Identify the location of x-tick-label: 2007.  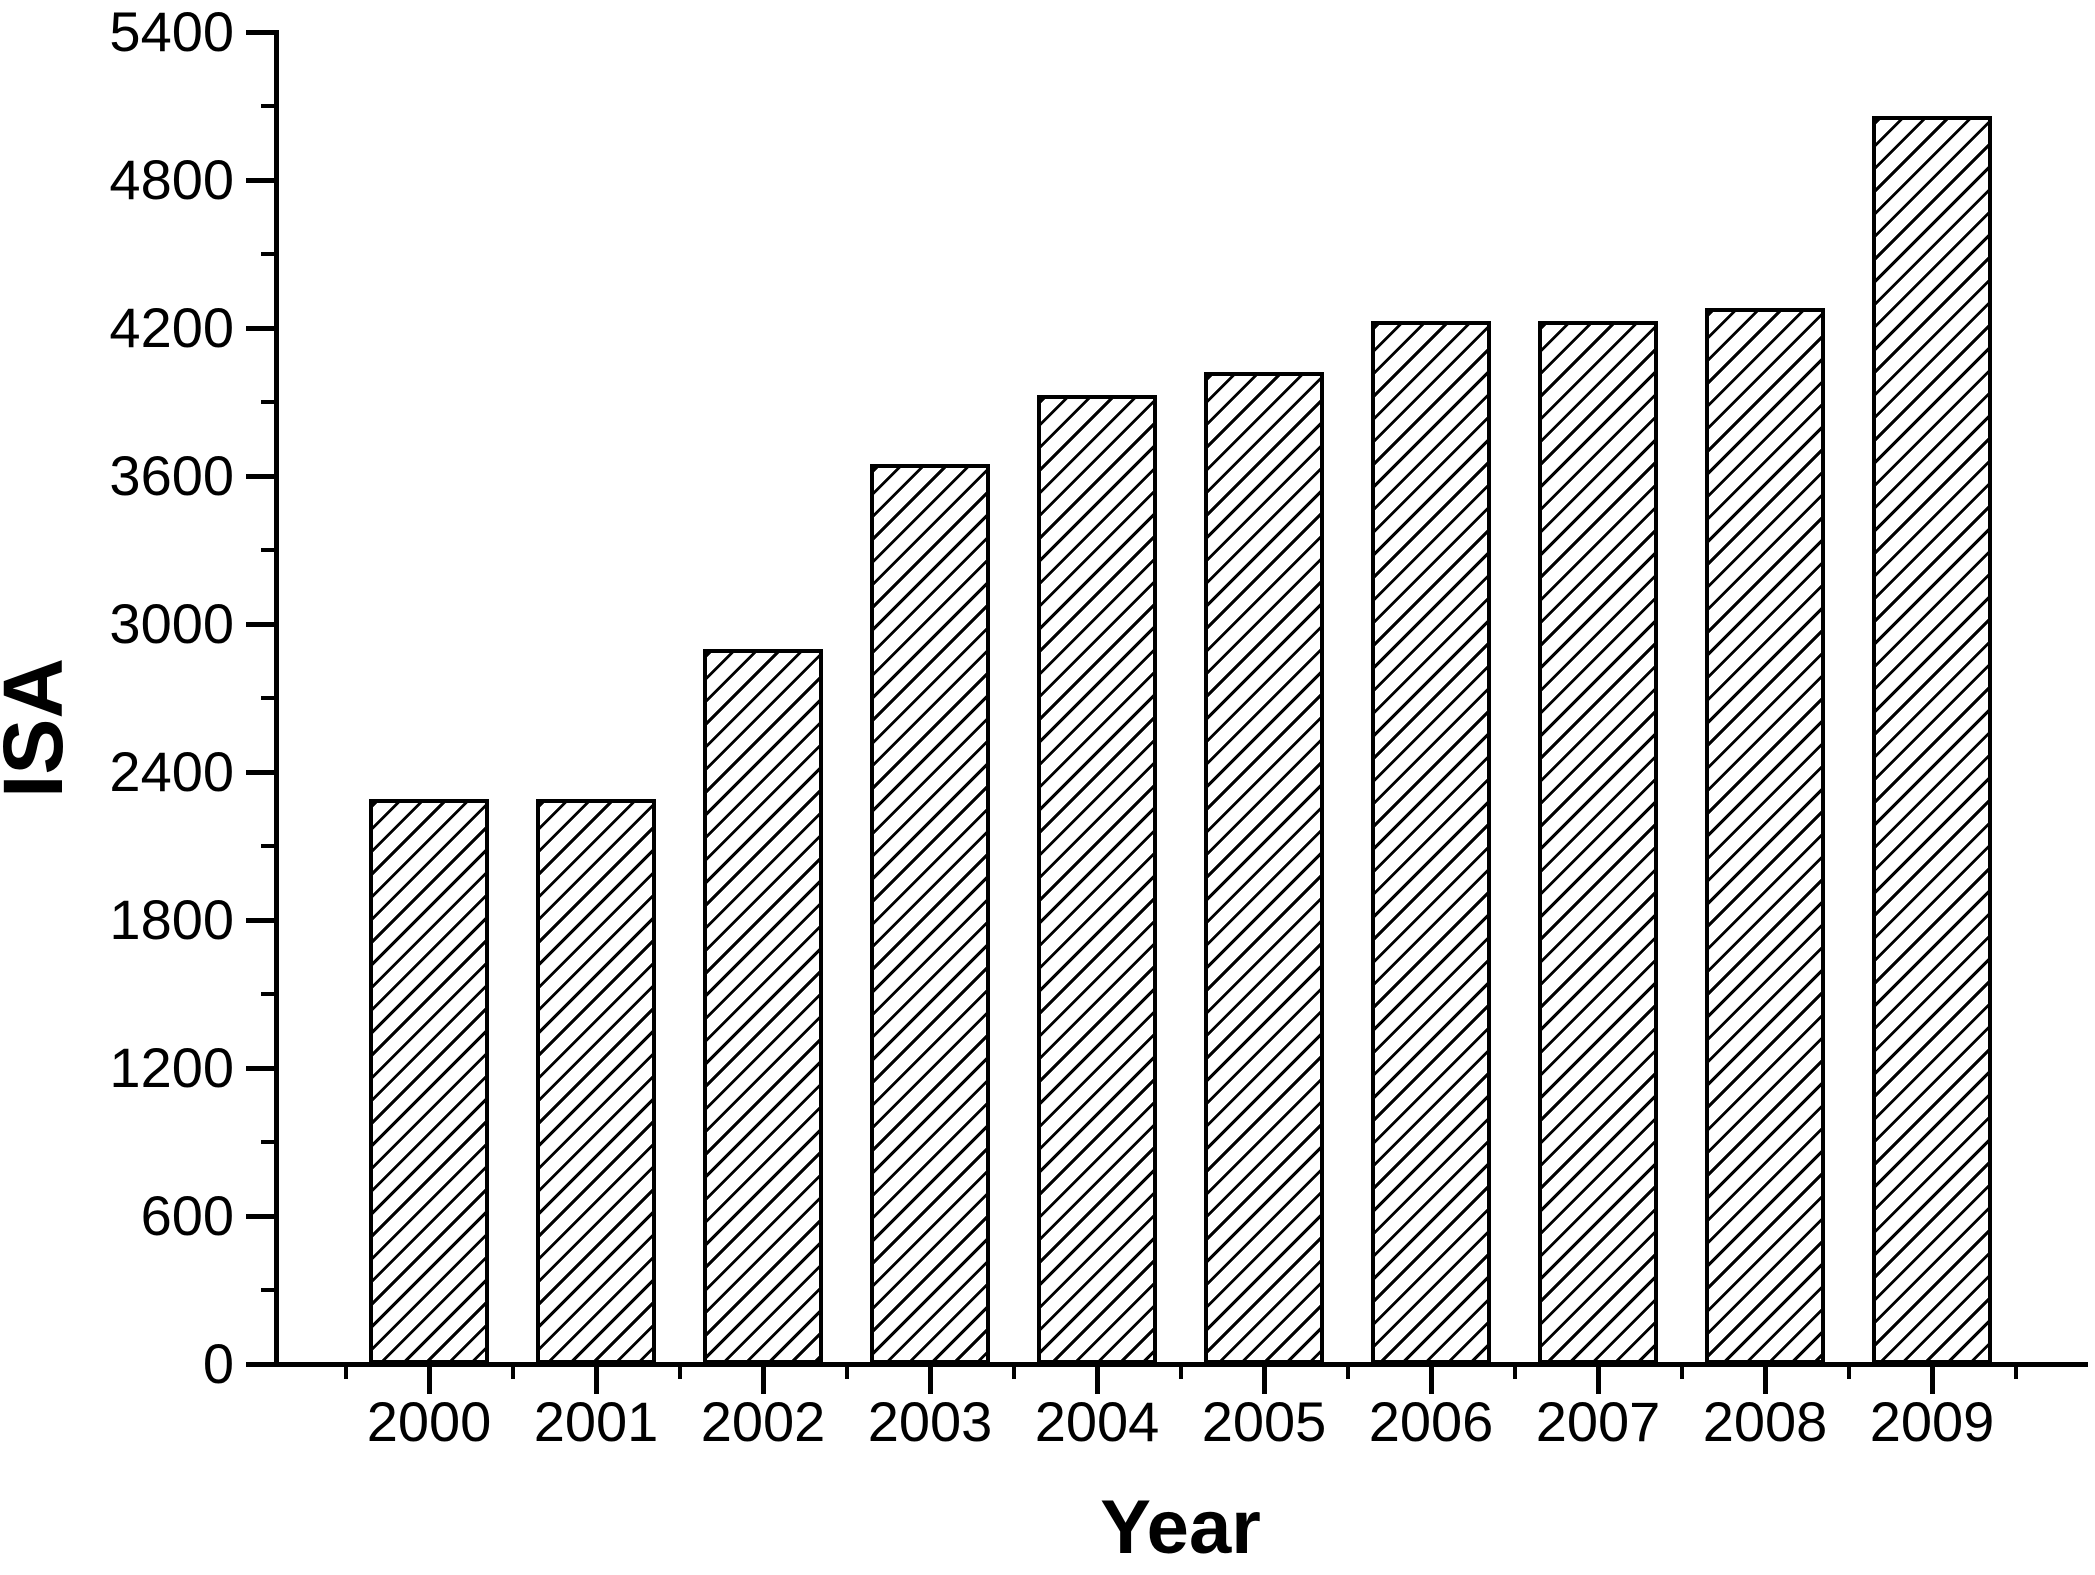
(1598, 1421).